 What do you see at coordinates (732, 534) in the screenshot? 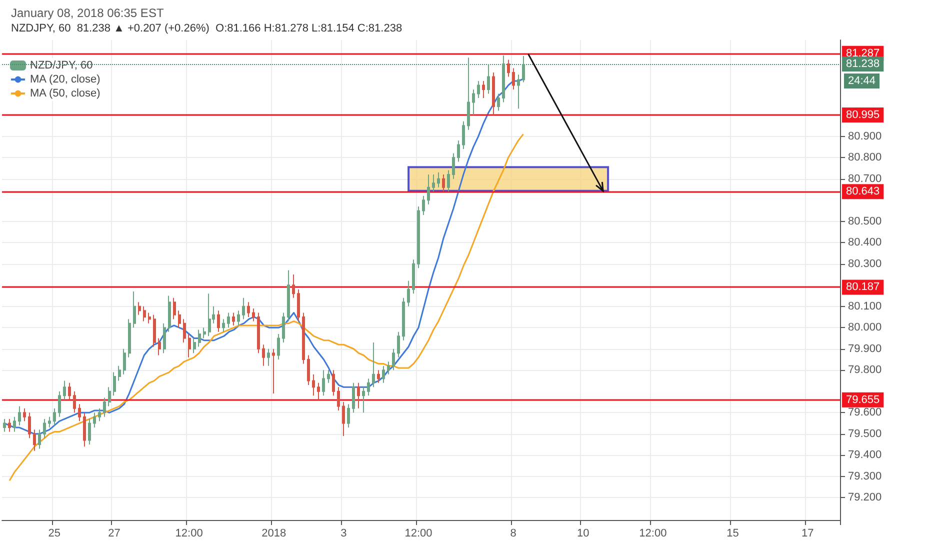
I see `x-tick-label: 15` at bounding box center [732, 534].